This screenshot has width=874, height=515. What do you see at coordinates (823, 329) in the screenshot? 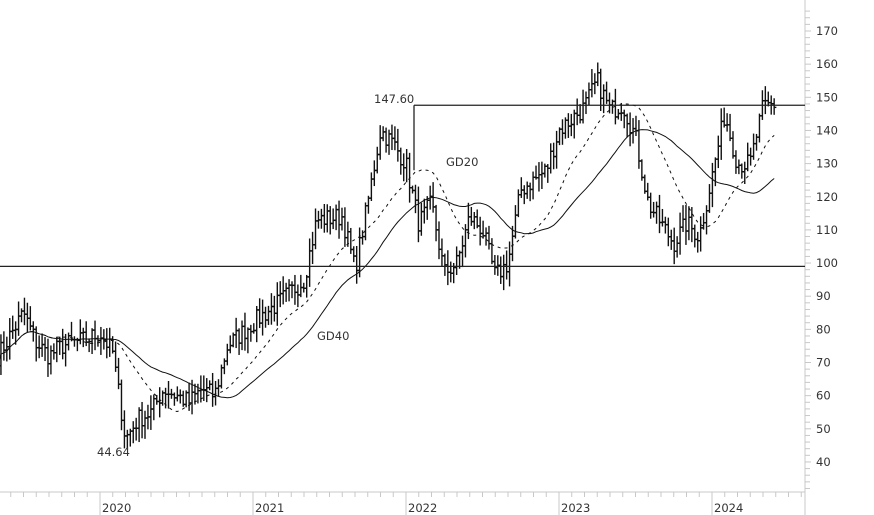
I see `y-tick-label: 80` at bounding box center [823, 329].